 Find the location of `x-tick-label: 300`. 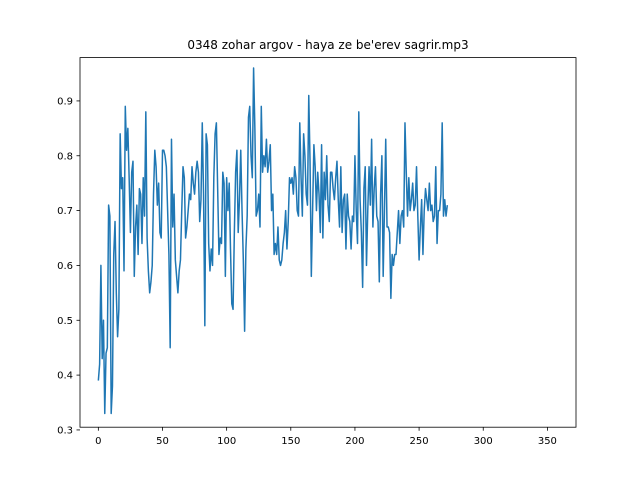

x-tick-label: 300 is located at coordinates (483, 441).